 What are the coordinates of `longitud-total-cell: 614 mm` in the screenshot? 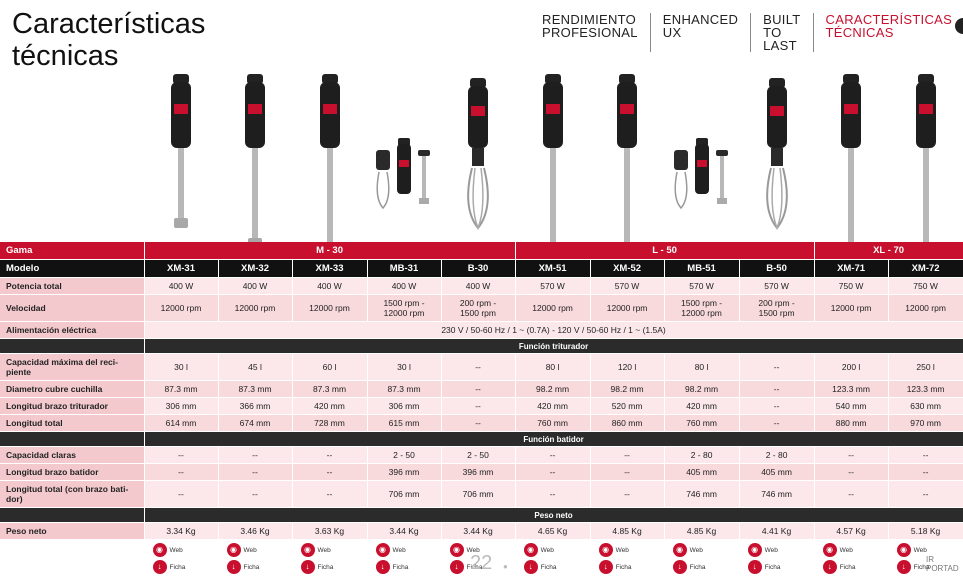 It's located at (181, 423).